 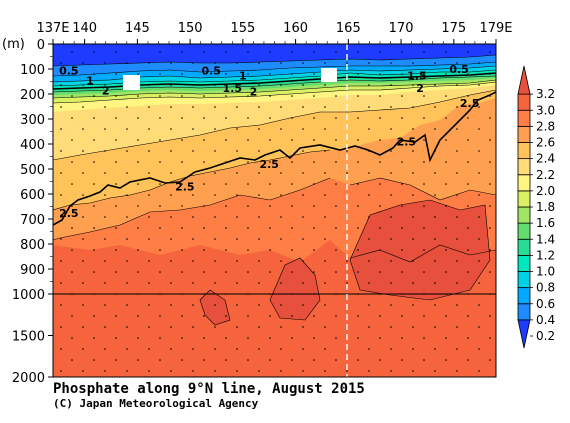 I want to click on y-tick-label: 0, so click(x=41, y=45).